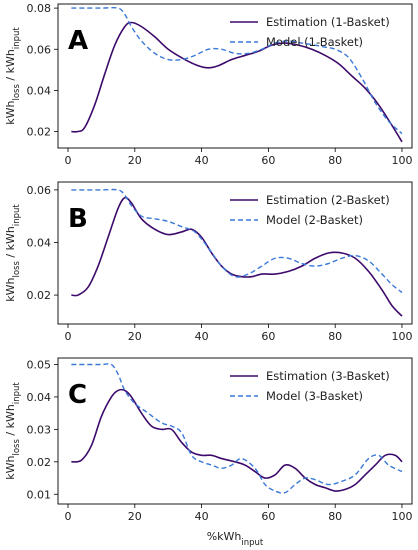  I want to click on y-tick-label: 0.01, so click(39, 494).